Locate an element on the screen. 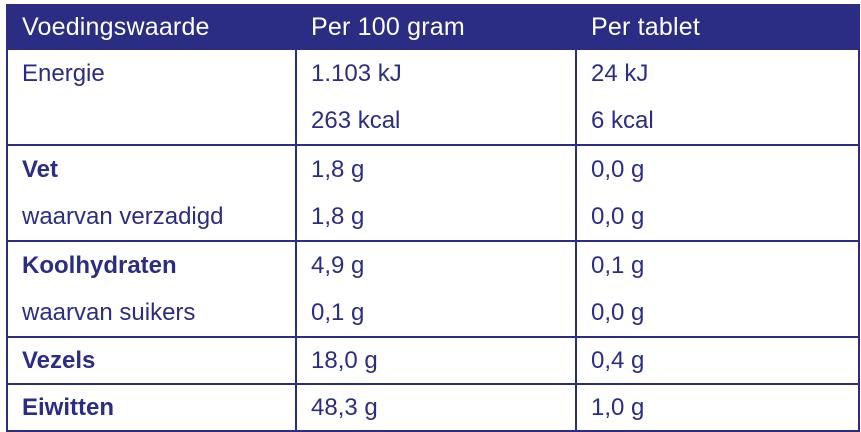 The height and width of the screenshot is (432, 861). table-row-vezels: Vezels 18,0 g 0,4 g is located at coordinates (433, 360).